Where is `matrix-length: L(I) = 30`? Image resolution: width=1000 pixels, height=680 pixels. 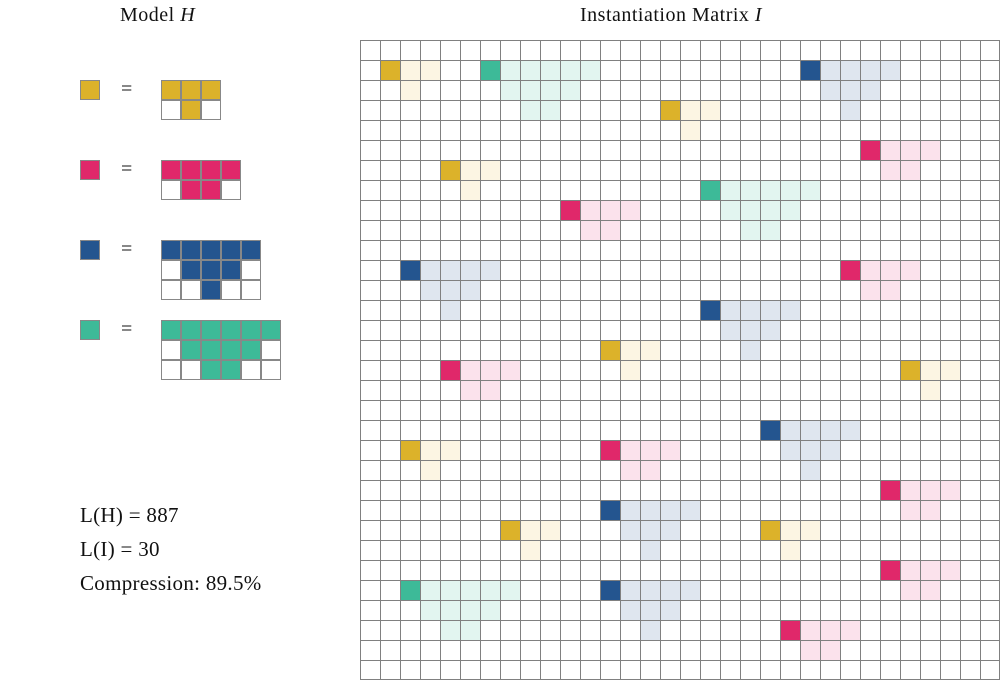 matrix-length: L(I) = 30 is located at coordinates (120, 549).